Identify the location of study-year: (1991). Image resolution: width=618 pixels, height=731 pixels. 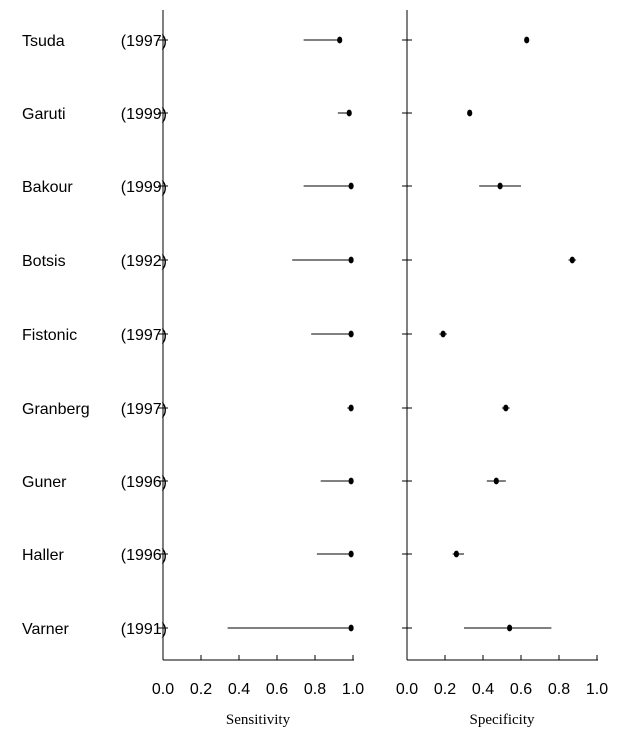
(144, 629).